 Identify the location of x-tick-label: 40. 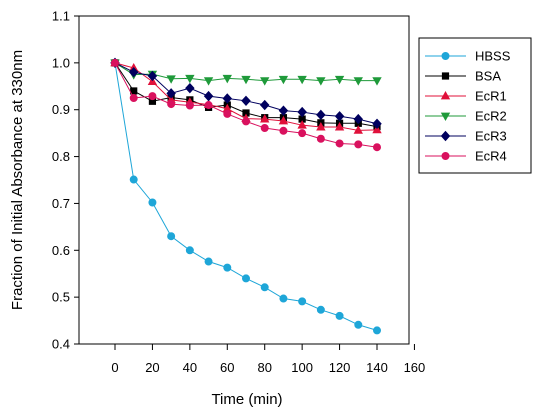
(190, 367).